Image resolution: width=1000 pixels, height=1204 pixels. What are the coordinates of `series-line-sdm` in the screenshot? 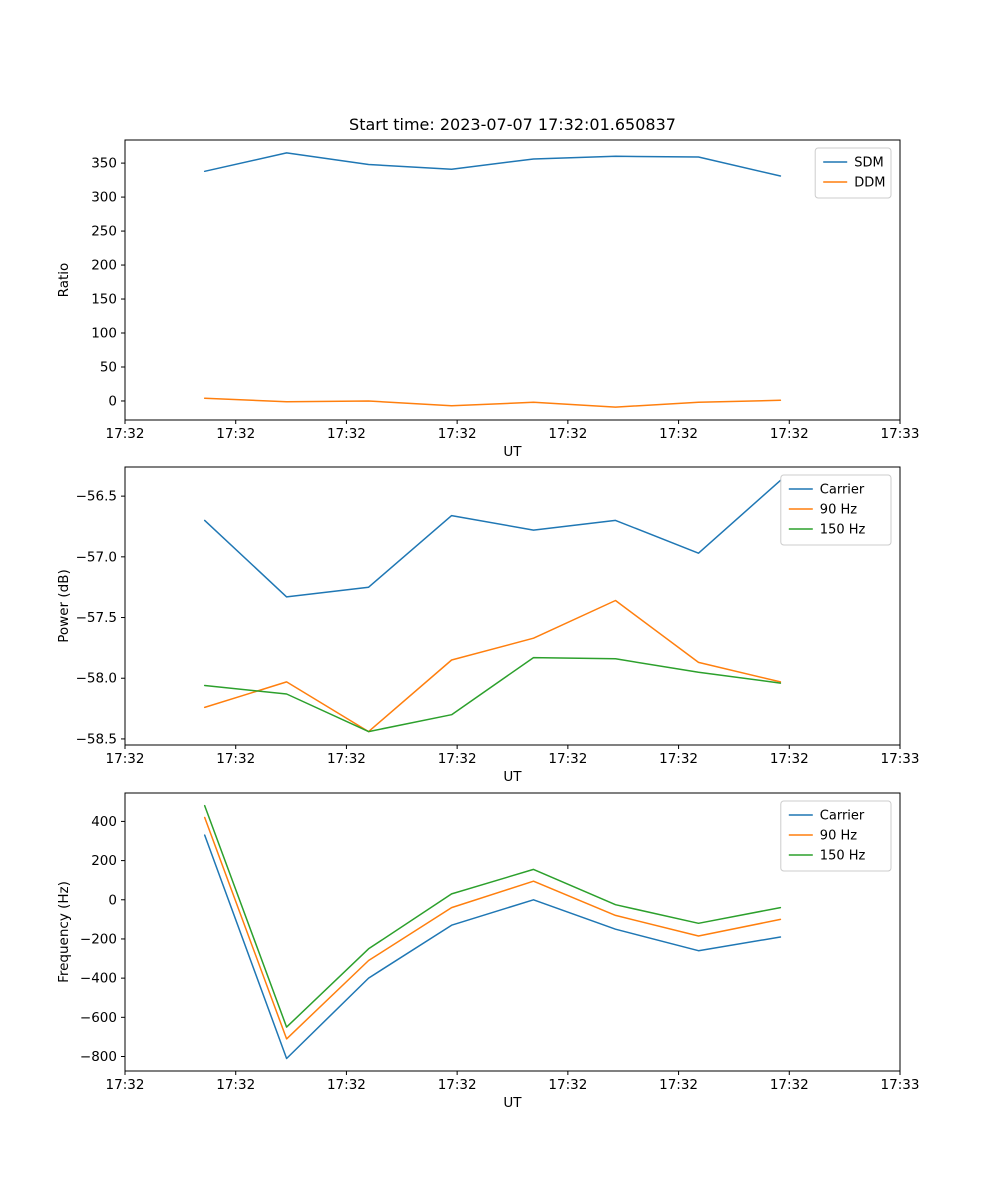 It's located at (492, 164).